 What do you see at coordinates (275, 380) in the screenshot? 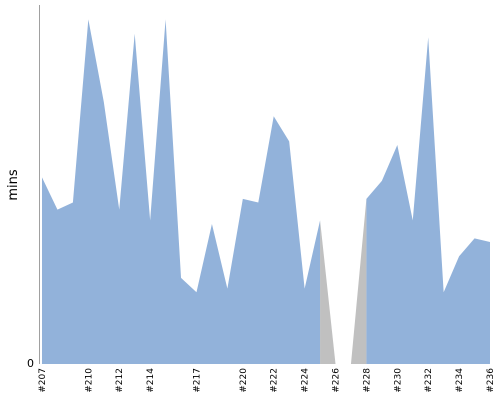
I see `x-tick-label: #222` at bounding box center [275, 380].